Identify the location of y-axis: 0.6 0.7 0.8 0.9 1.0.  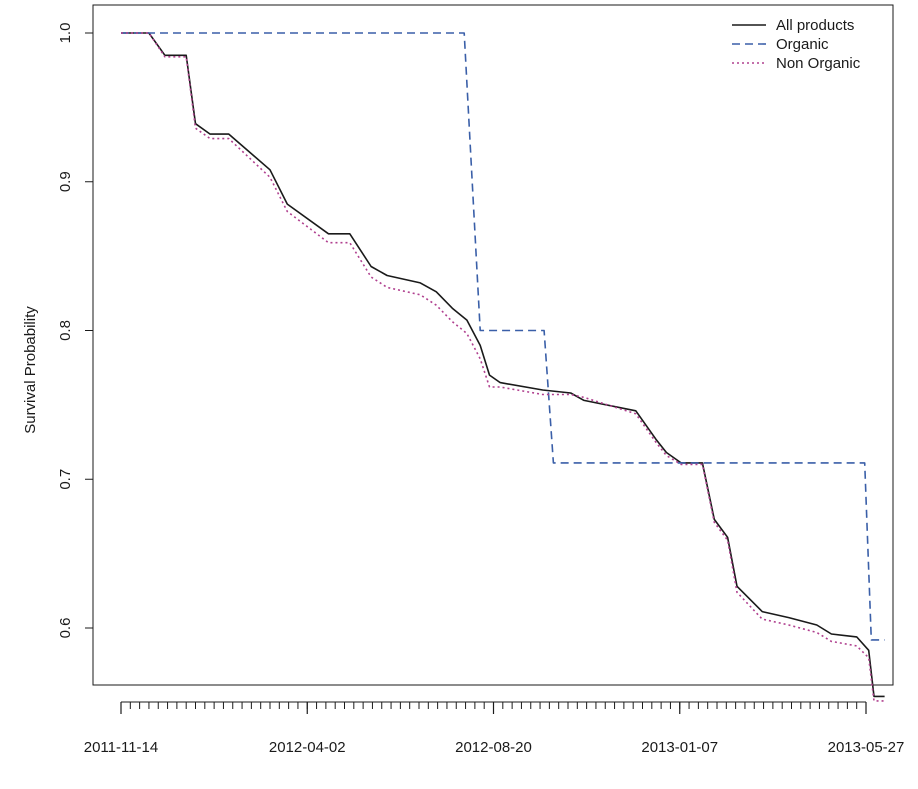
(75, 331).